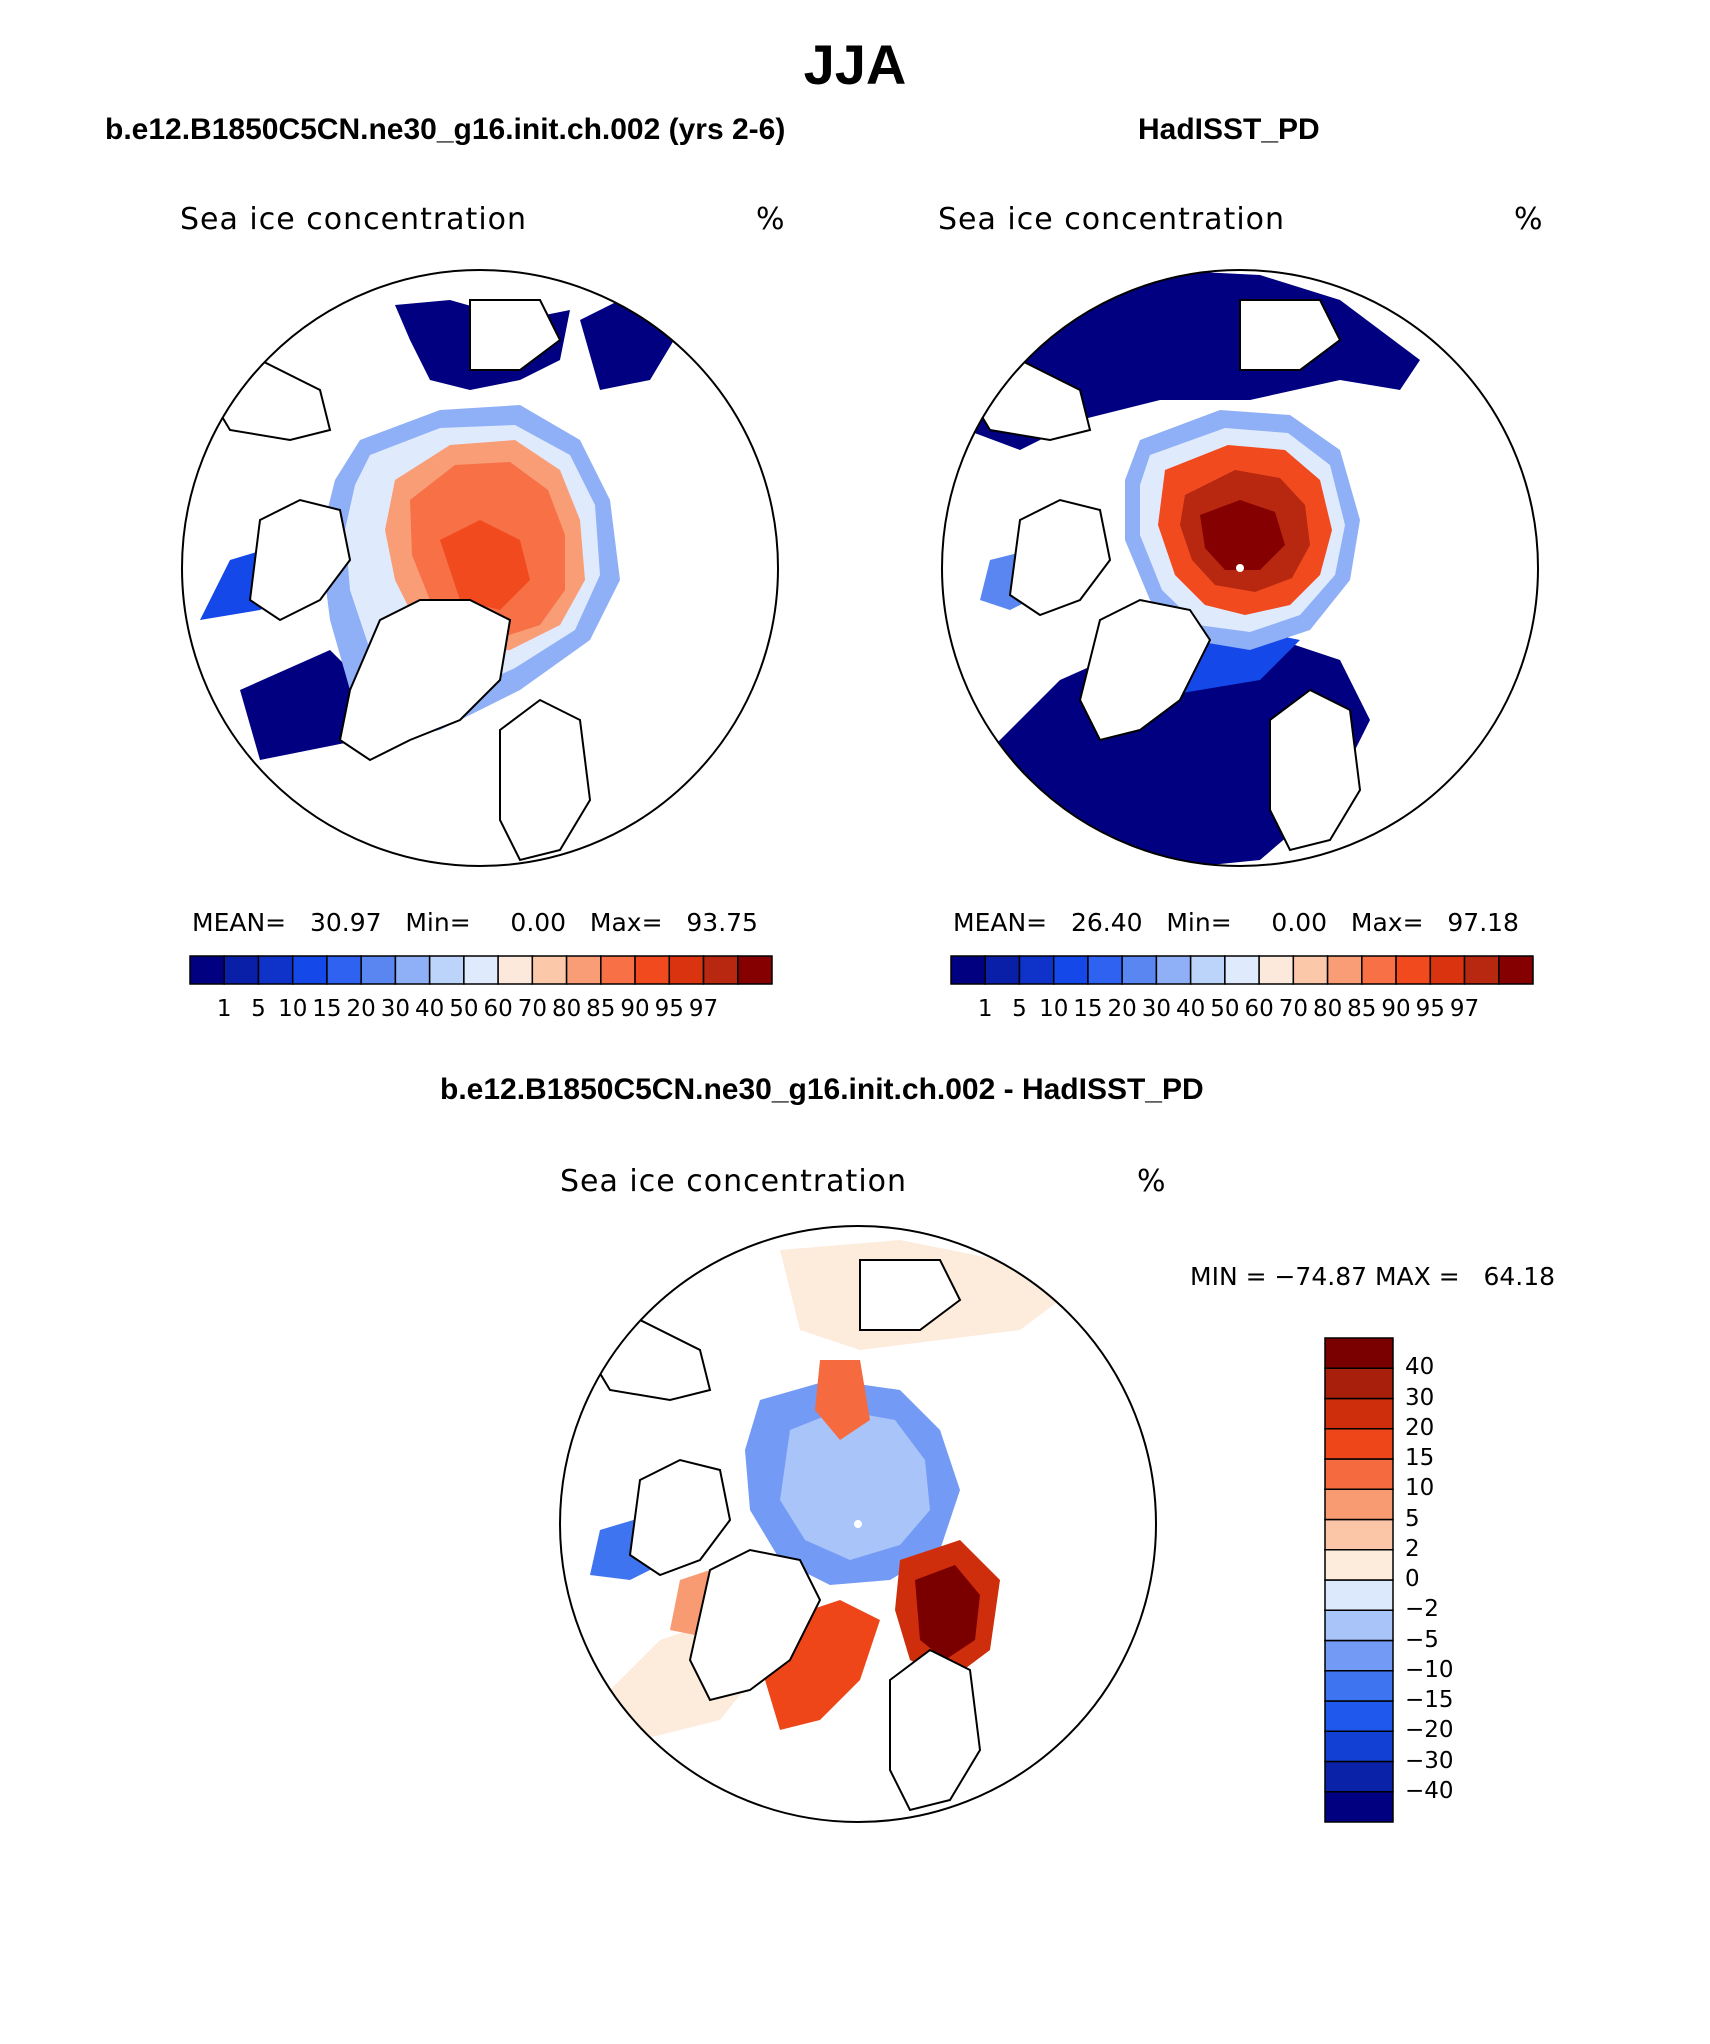 The width and height of the screenshot is (1710, 2044). I want to click on diff-minmax: MIN = −74.87 MAX = 64.18, so click(1373, 1276).